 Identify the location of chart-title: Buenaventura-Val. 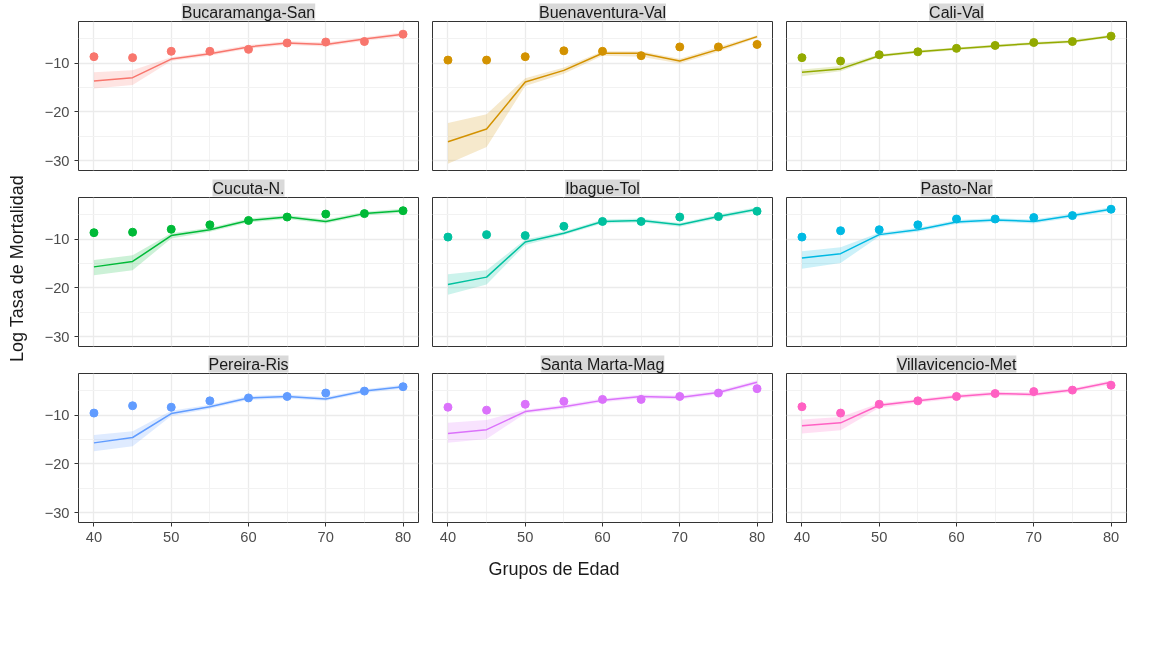
(602, 12).